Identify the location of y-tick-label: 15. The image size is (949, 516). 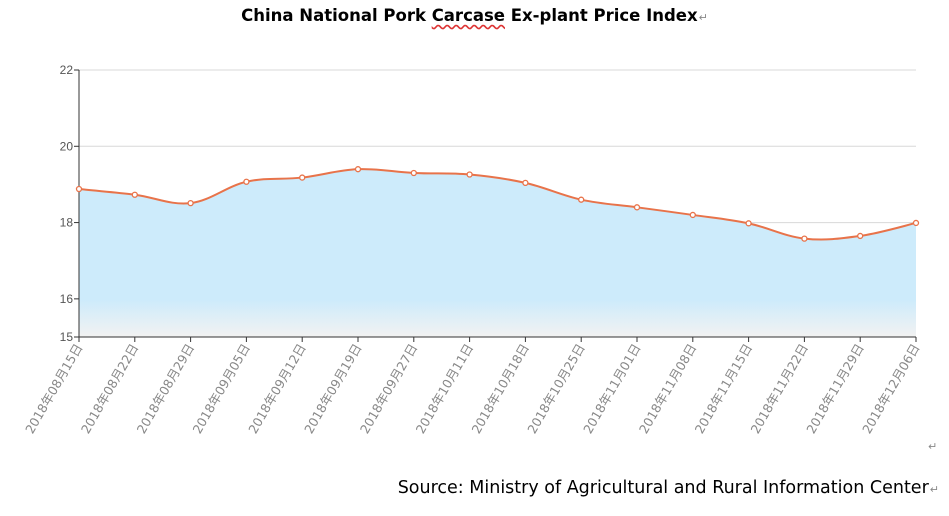
(67, 337).